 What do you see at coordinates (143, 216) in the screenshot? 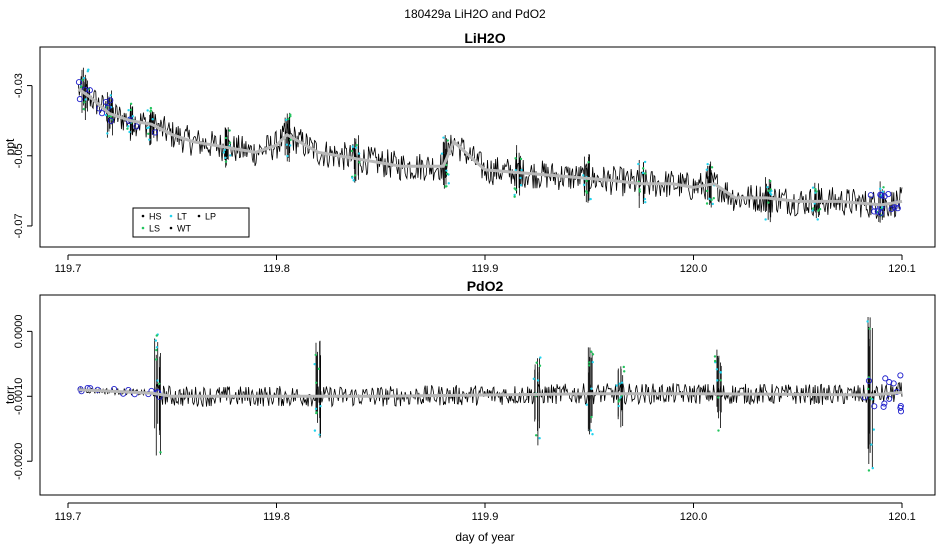
I see `legend-marker-hs` at bounding box center [143, 216].